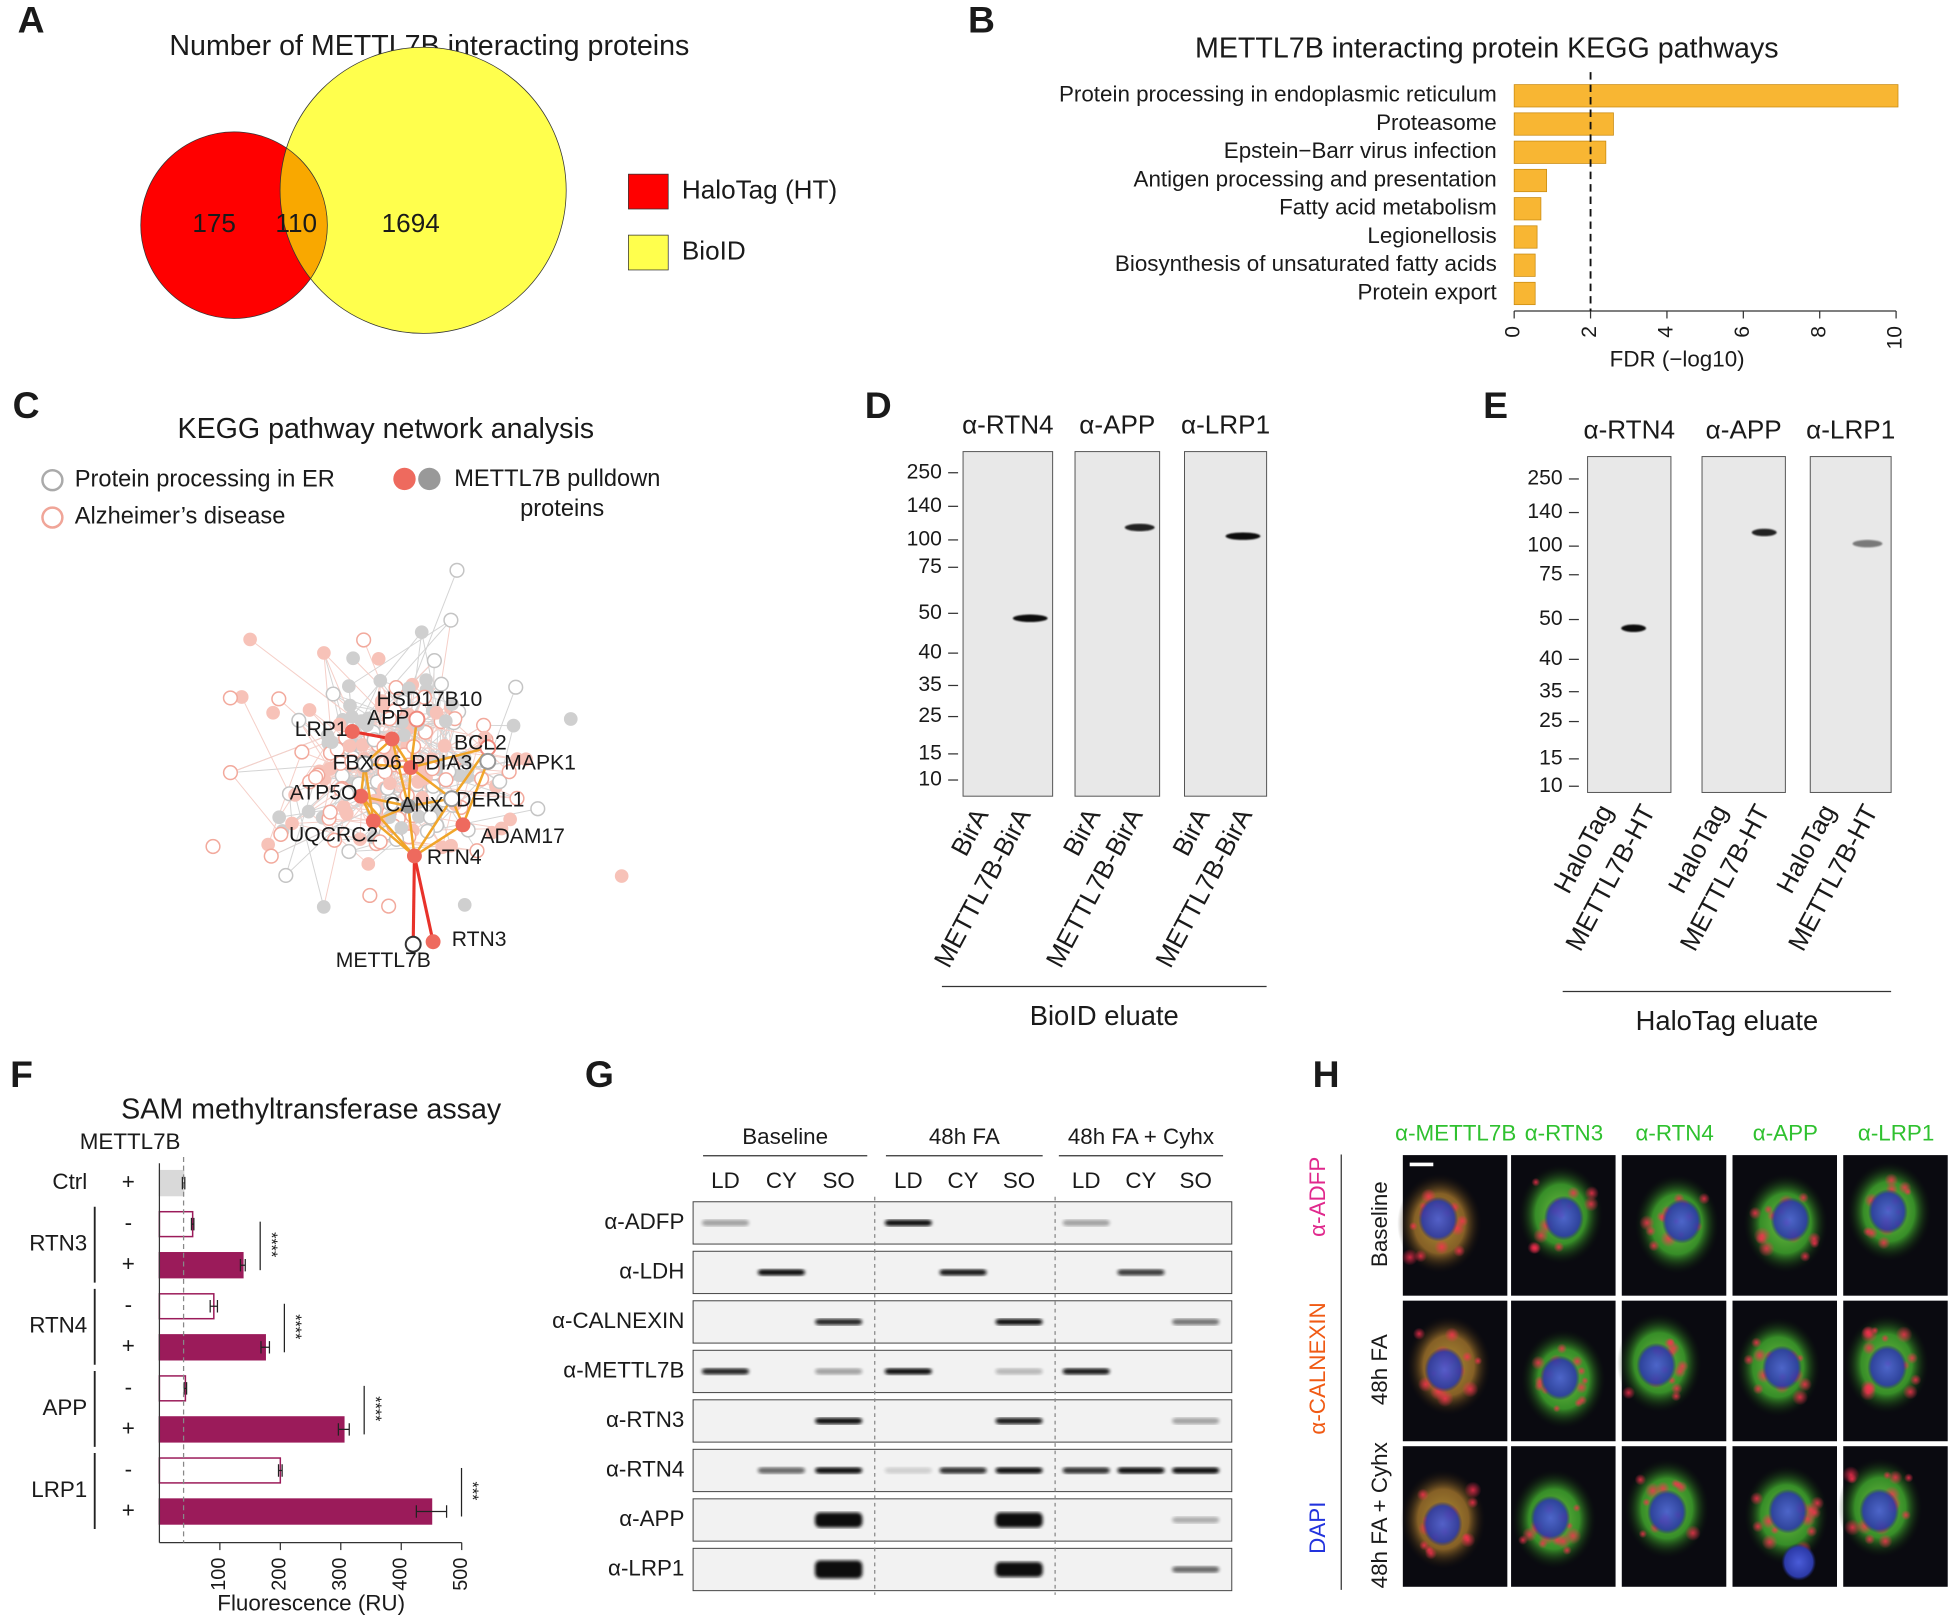 The width and height of the screenshot is (1951, 1621). I want to click on category-label: Epstein−Barr virus infection, so click(1360, 150).